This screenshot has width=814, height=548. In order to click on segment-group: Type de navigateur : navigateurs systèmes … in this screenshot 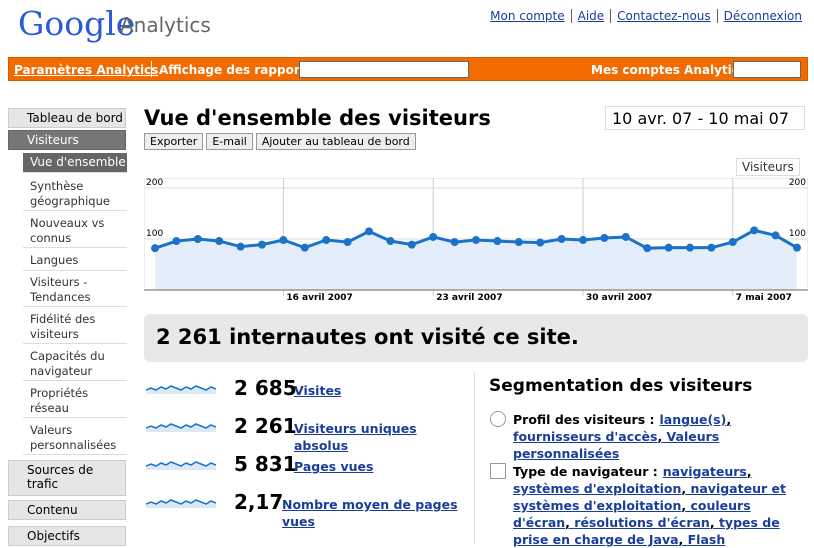, I will do `click(653, 505)`.